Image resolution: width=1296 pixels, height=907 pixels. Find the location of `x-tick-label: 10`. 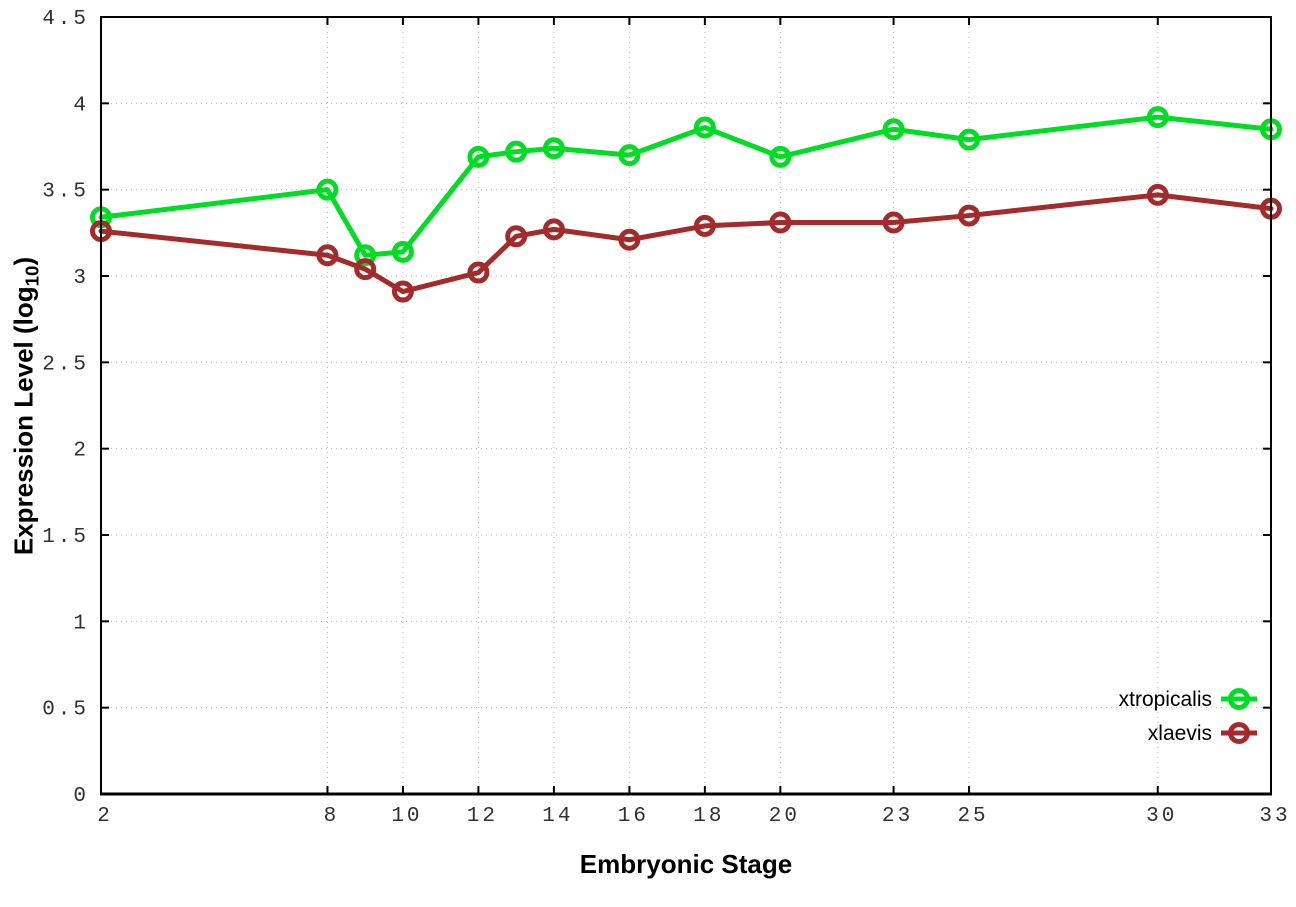

x-tick-label: 10 is located at coordinates (406, 816).